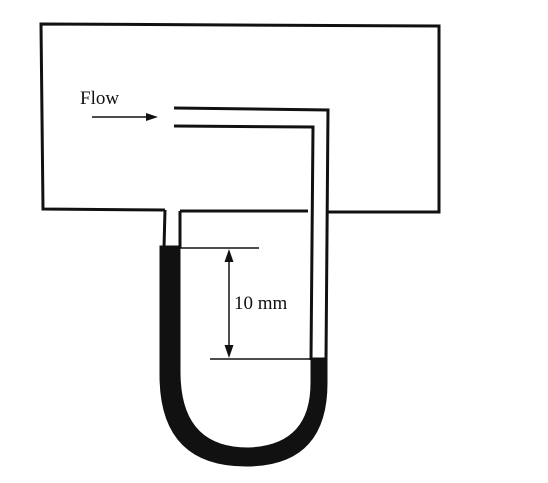 The image size is (548, 483). I want to click on flow-arrow-icon, so click(125, 117).